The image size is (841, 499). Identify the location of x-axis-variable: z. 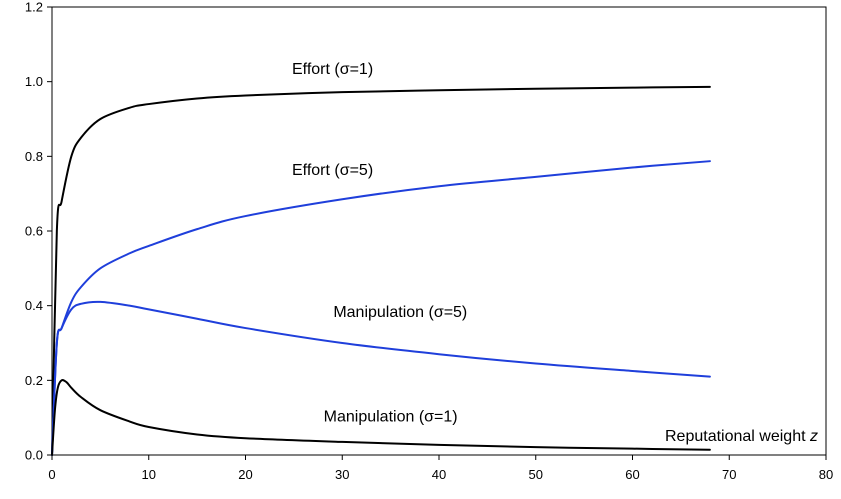
(813, 436).